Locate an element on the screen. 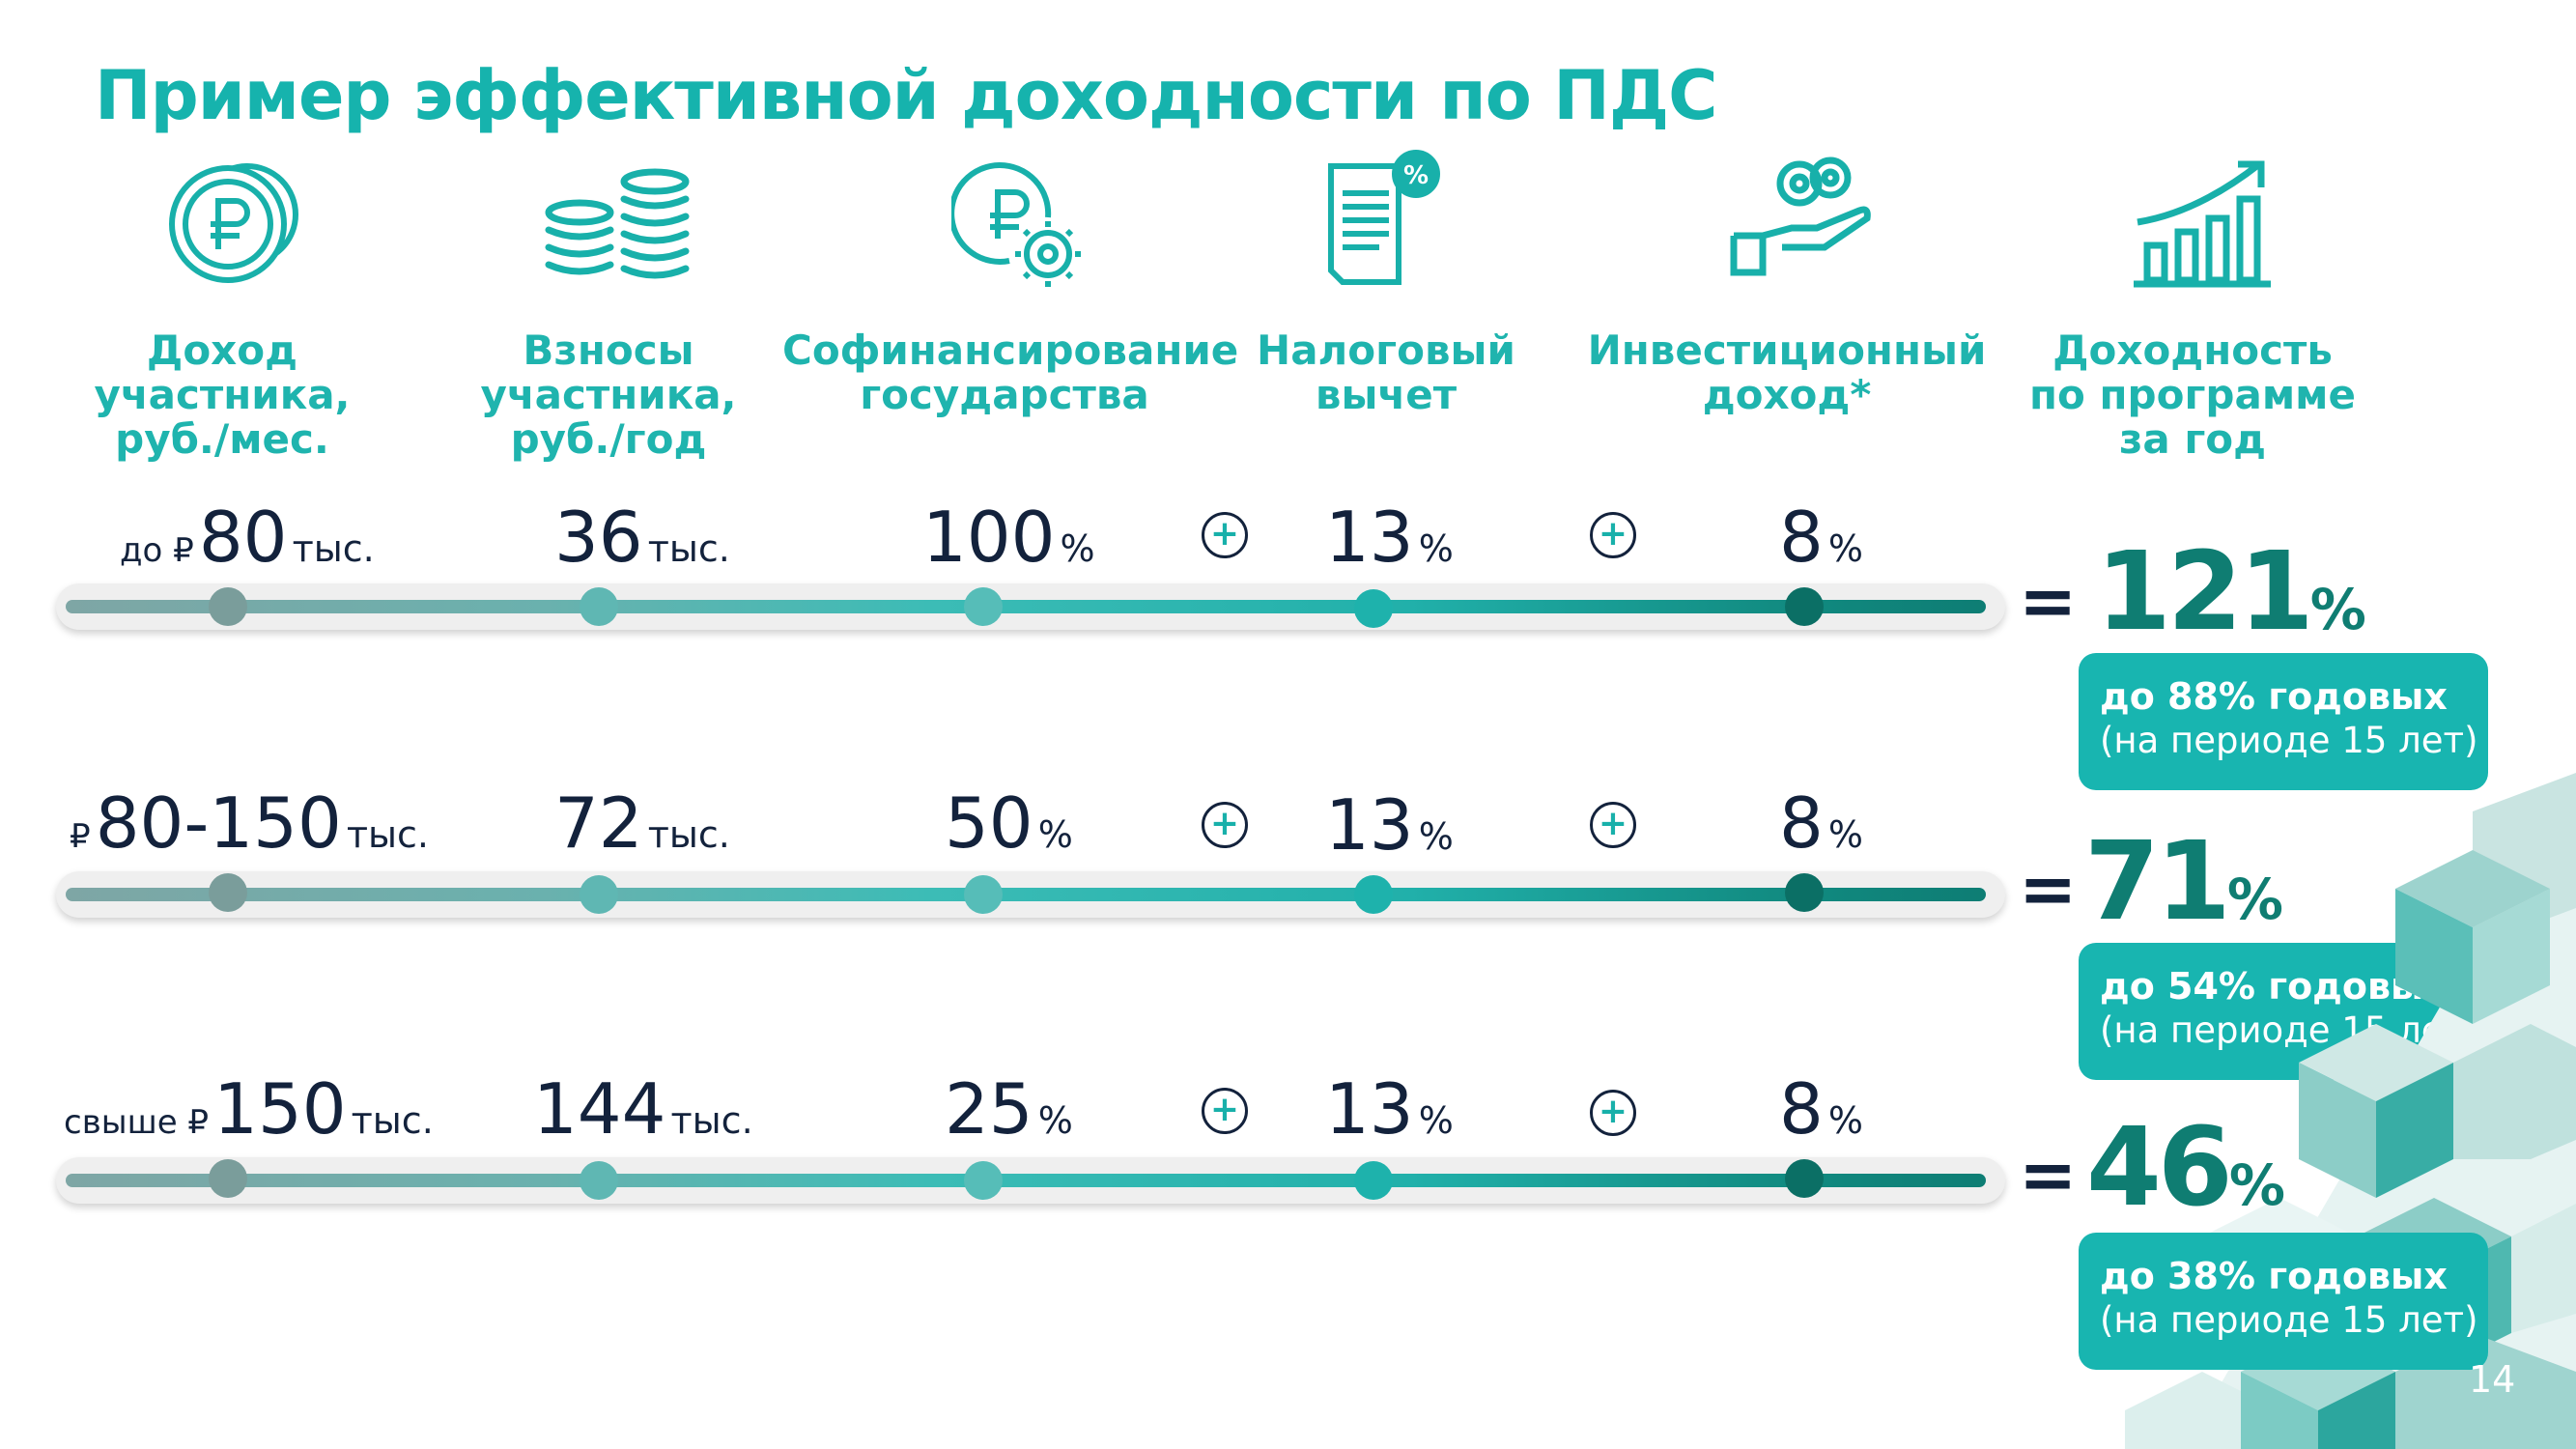 Image resolution: width=2576 pixels, height=1449 pixels. contribution-value: 36 тыс. is located at coordinates (642, 537).